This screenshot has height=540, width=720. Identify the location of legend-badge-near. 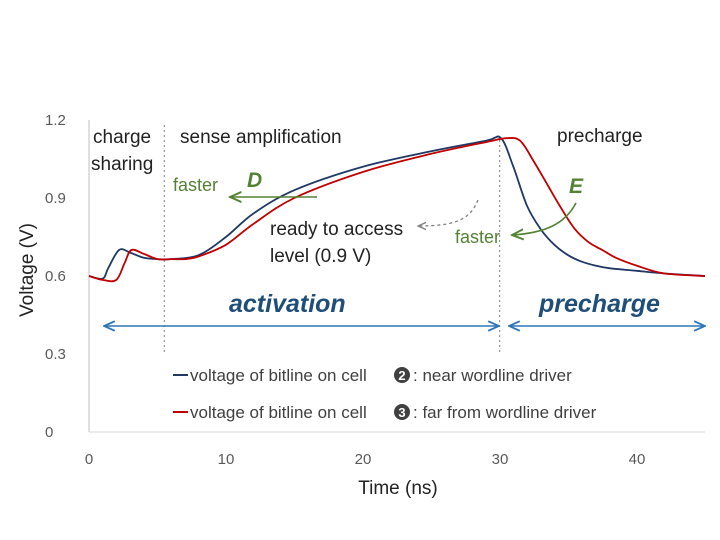
(402, 375).